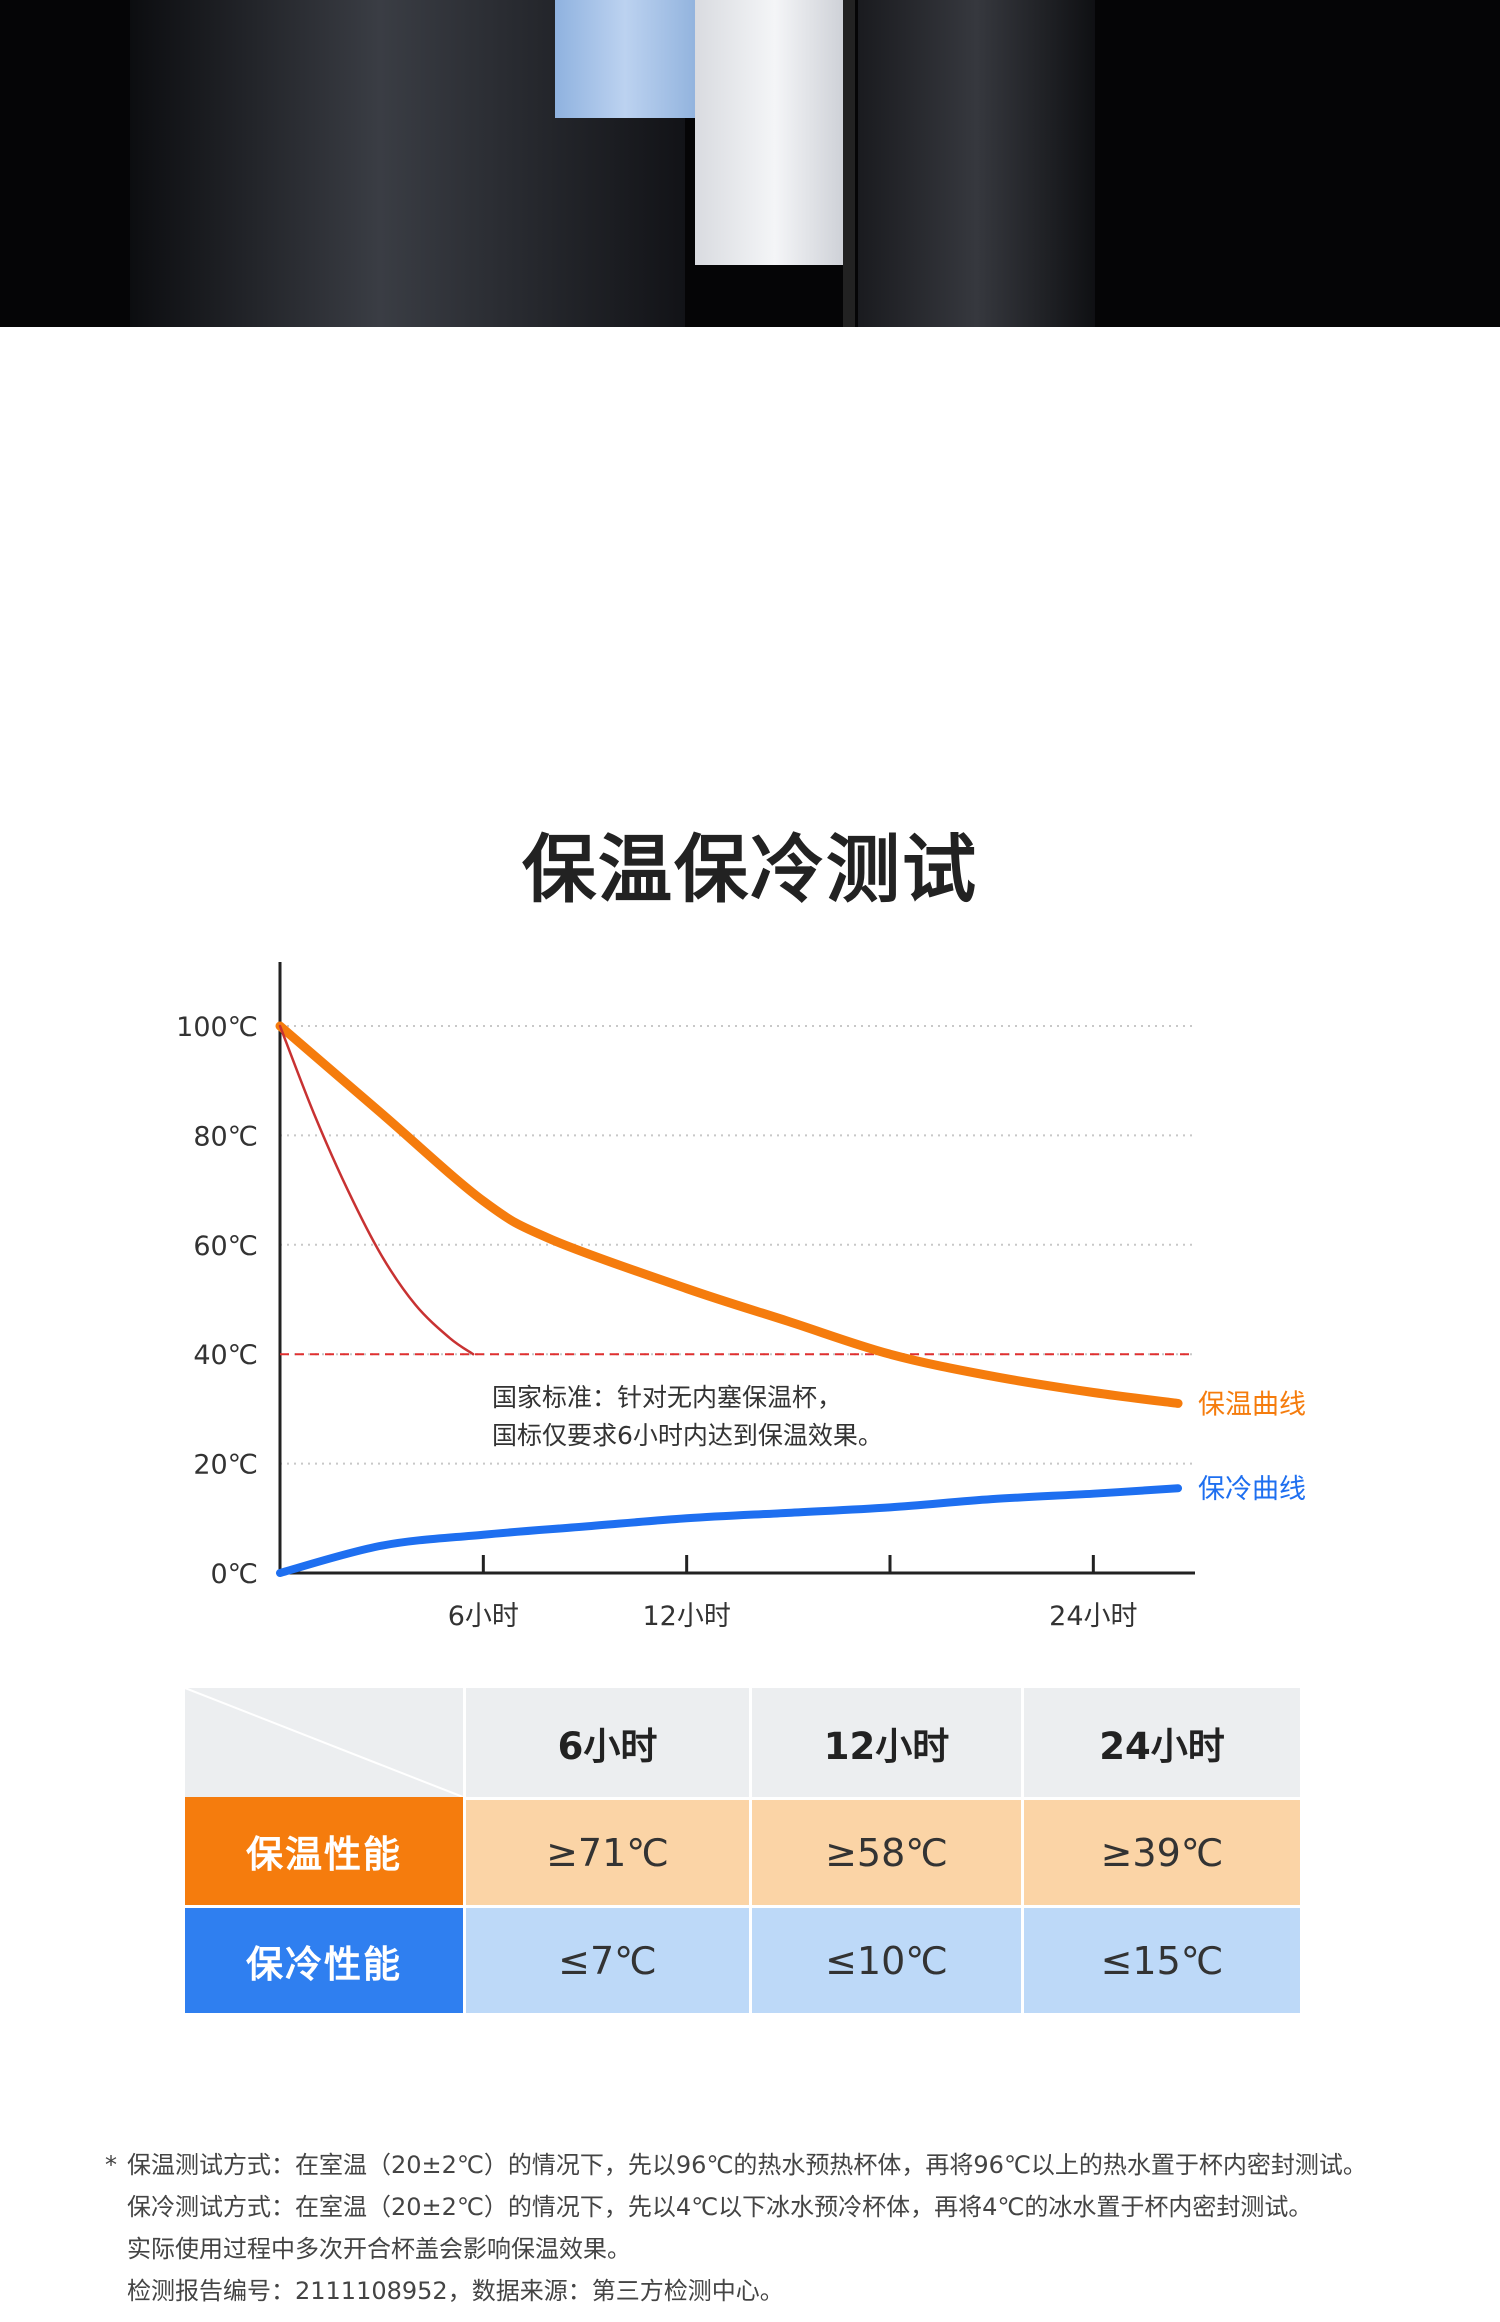  What do you see at coordinates (455, 2291) in the screenshot?
I see `footnote-text: 检测报告编号：2111108952，数据来源：第三方检测中心。` at bounding box center [455, 2291].